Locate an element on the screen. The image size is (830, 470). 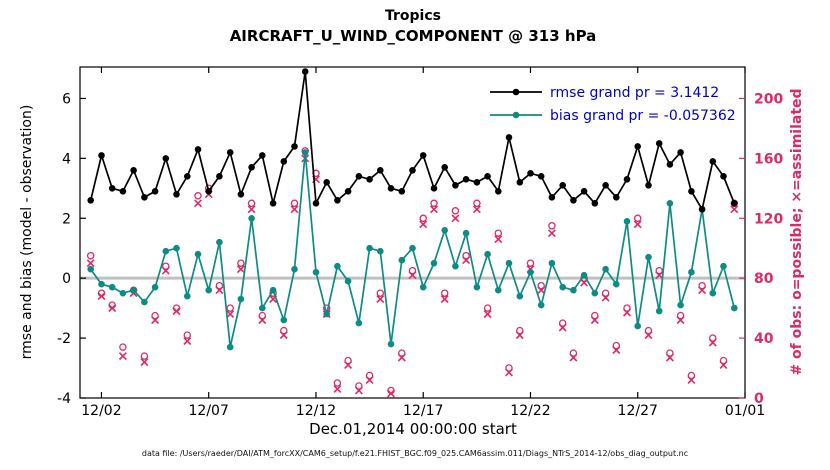
x-axis-label: Dec.01,2014 00:00:00 start is located at coordinates (413, 429).